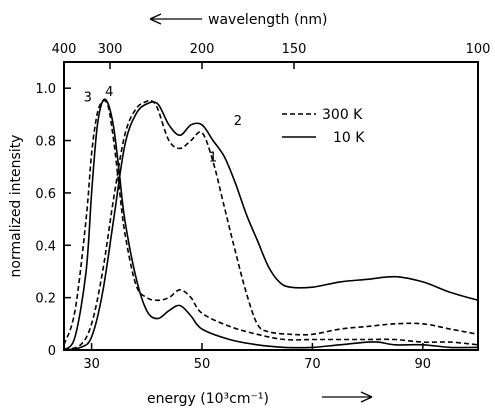 Image resolution: width=495 pixels, height=411 pixels. Describe the element at coordinates (52, 351) in the screenshot. I see `y-tick-label: 0` at that location.